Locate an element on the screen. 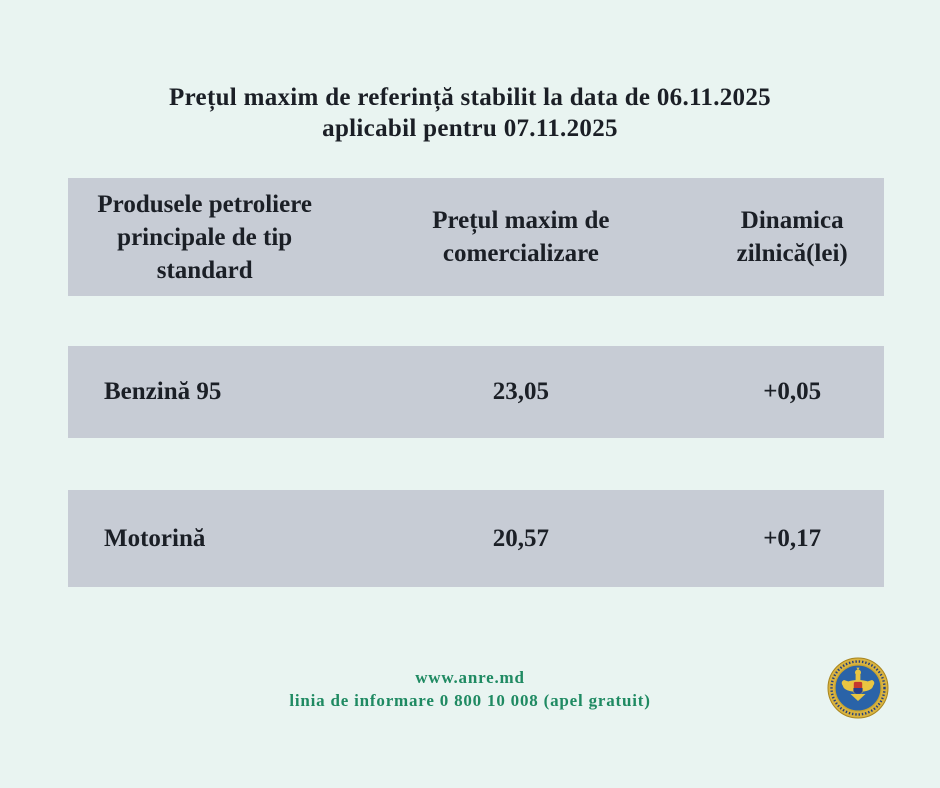 This screenshot has width=940, height=788. header-cell-max-price: Prețul maxim de comercializare is located at coordinates (520, 237).